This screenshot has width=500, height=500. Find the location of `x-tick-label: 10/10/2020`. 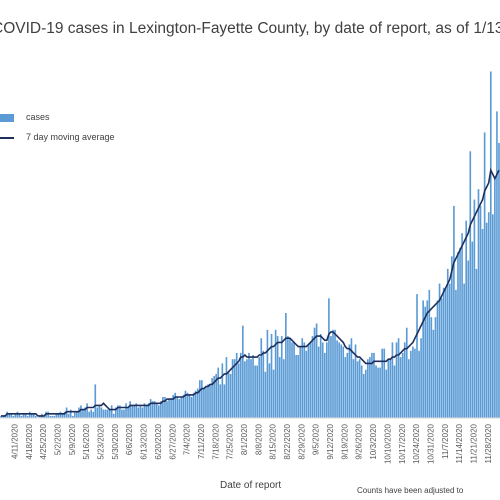

x-tick-label: 10/10/2020 is located at coordinates (387, 443).